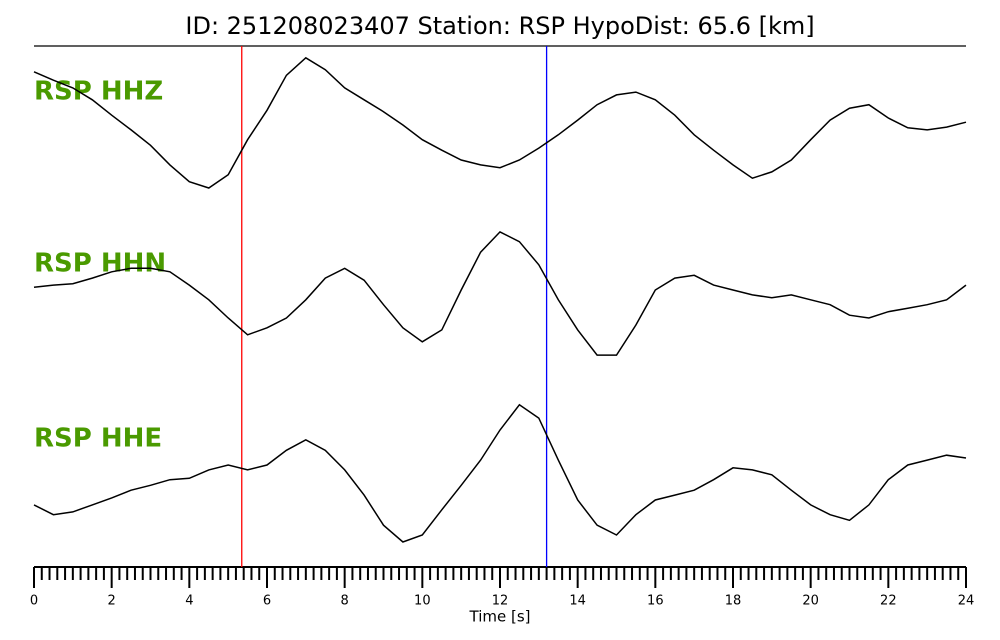  I want to click on x-tick-label: 2, so click(112, 601).